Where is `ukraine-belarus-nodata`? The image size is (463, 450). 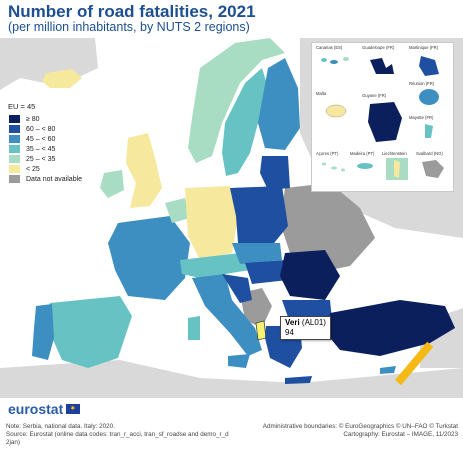
ukraine-belarus-nodata is located at coordinates (327, 228).